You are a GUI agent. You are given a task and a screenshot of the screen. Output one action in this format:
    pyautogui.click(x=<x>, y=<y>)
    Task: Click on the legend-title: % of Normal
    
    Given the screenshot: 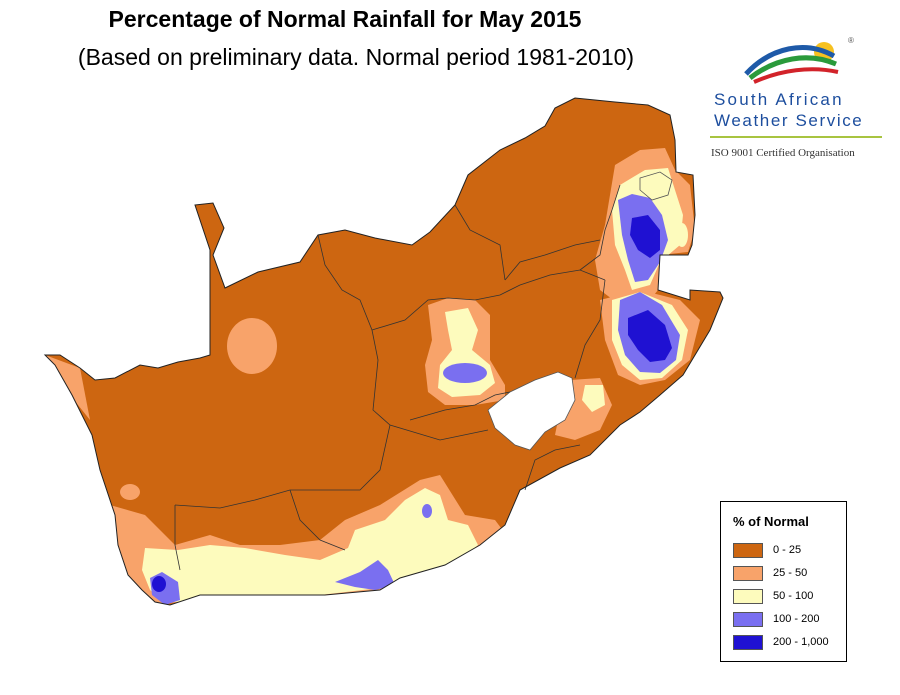 What is the action you would take?
    pyautogui.click(x=771, y=521)
    